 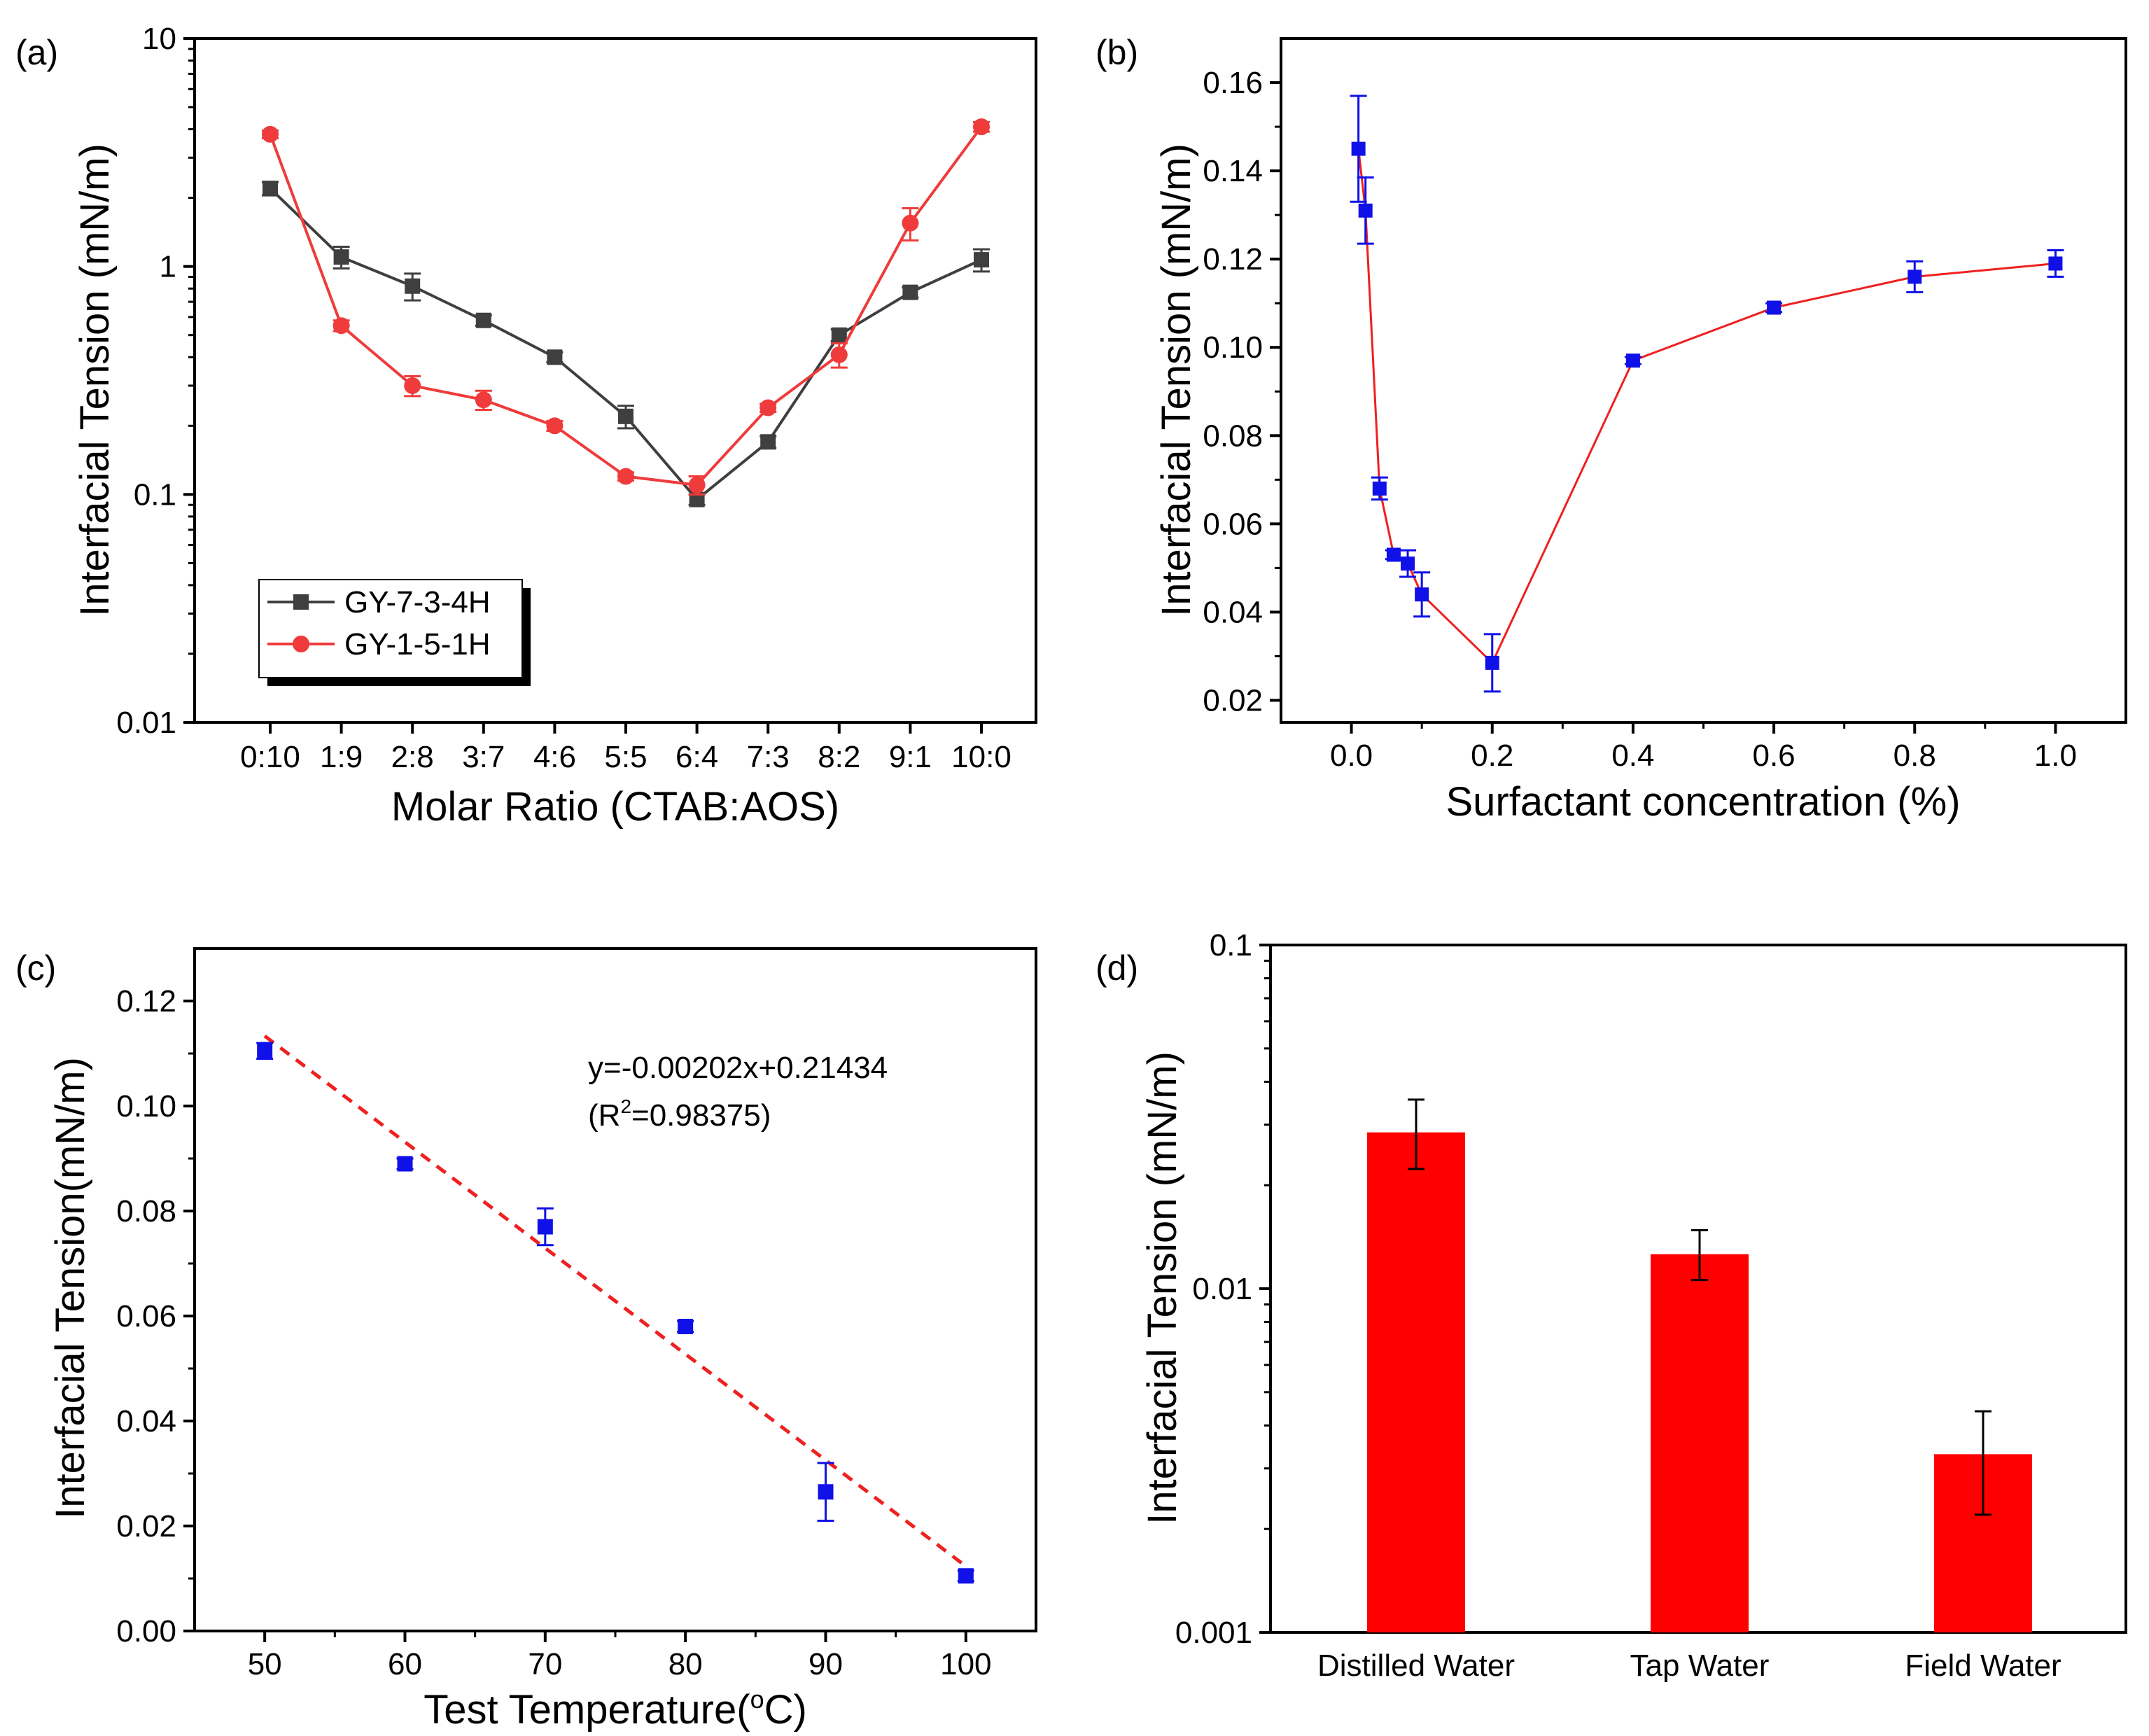 What do you see at coordinates (95, 380) in the screenshot?
I see `panel-a-ylabel: Interfacial Tension (mN/m)` at bounding box center [95, 380].